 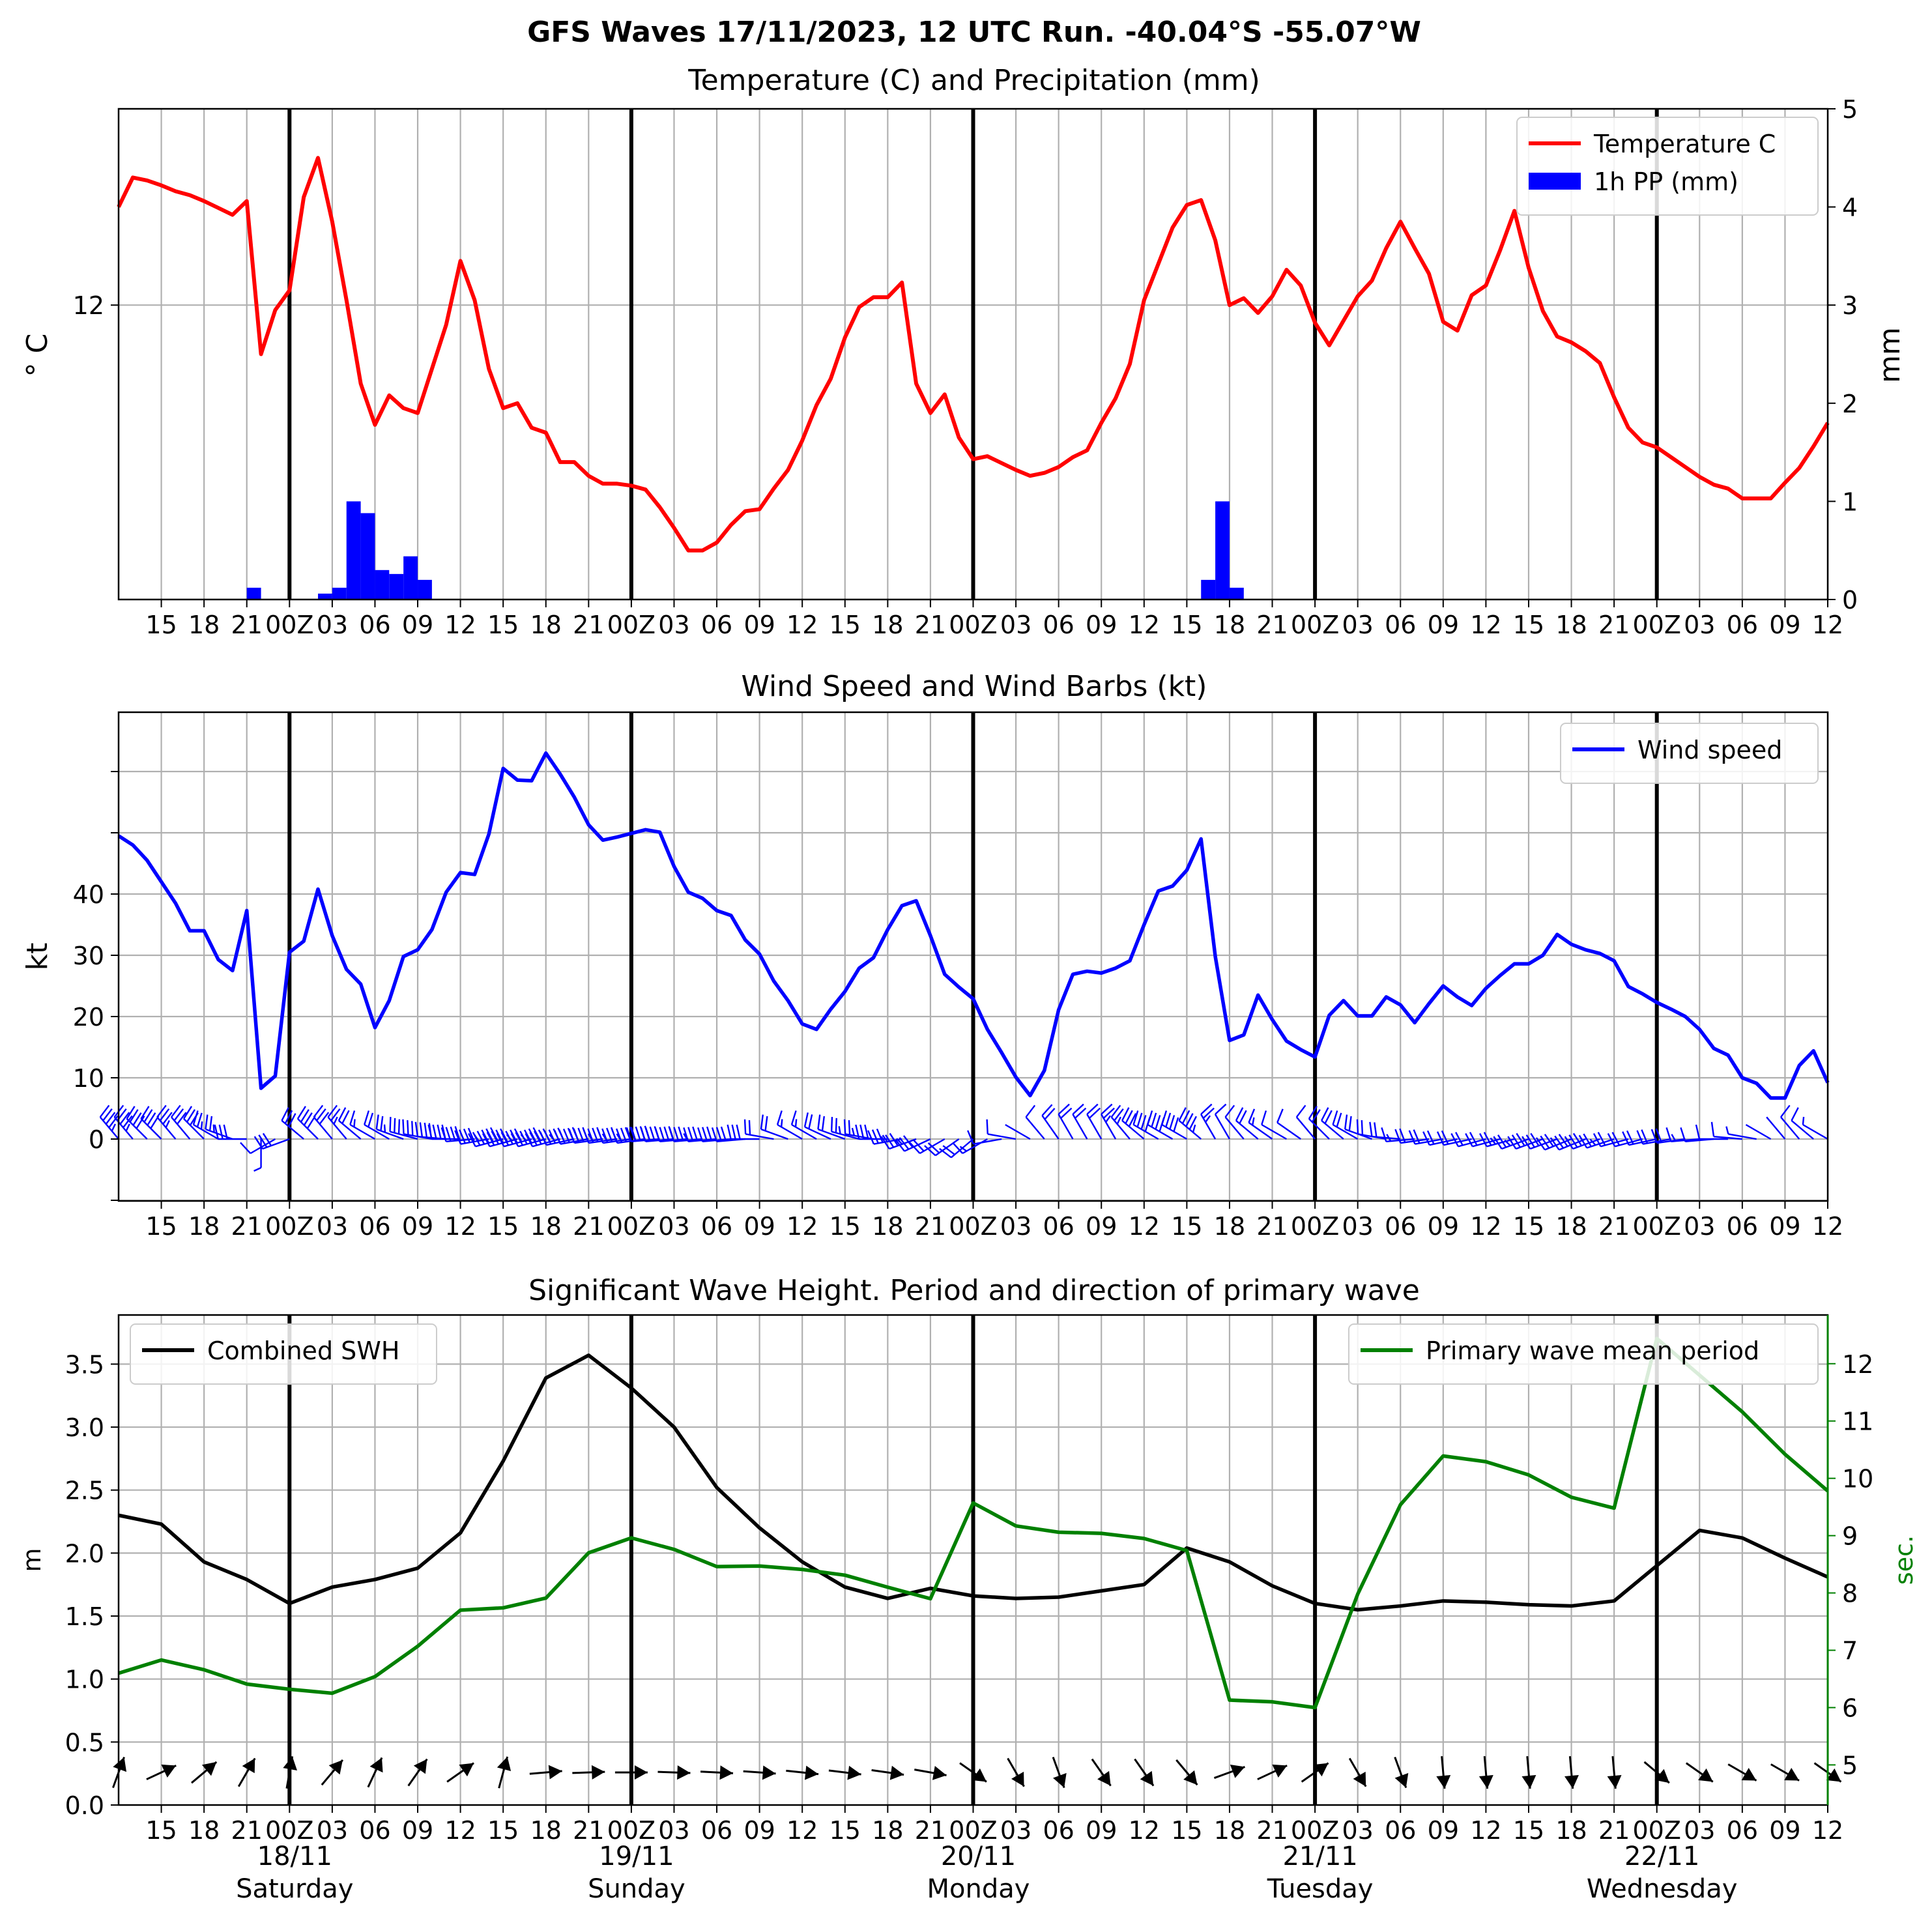 What do you see at coordinates (1850, 501) in the screenshot?
I see `y2-tick-label: 1` at bounding box center [1850, 501].